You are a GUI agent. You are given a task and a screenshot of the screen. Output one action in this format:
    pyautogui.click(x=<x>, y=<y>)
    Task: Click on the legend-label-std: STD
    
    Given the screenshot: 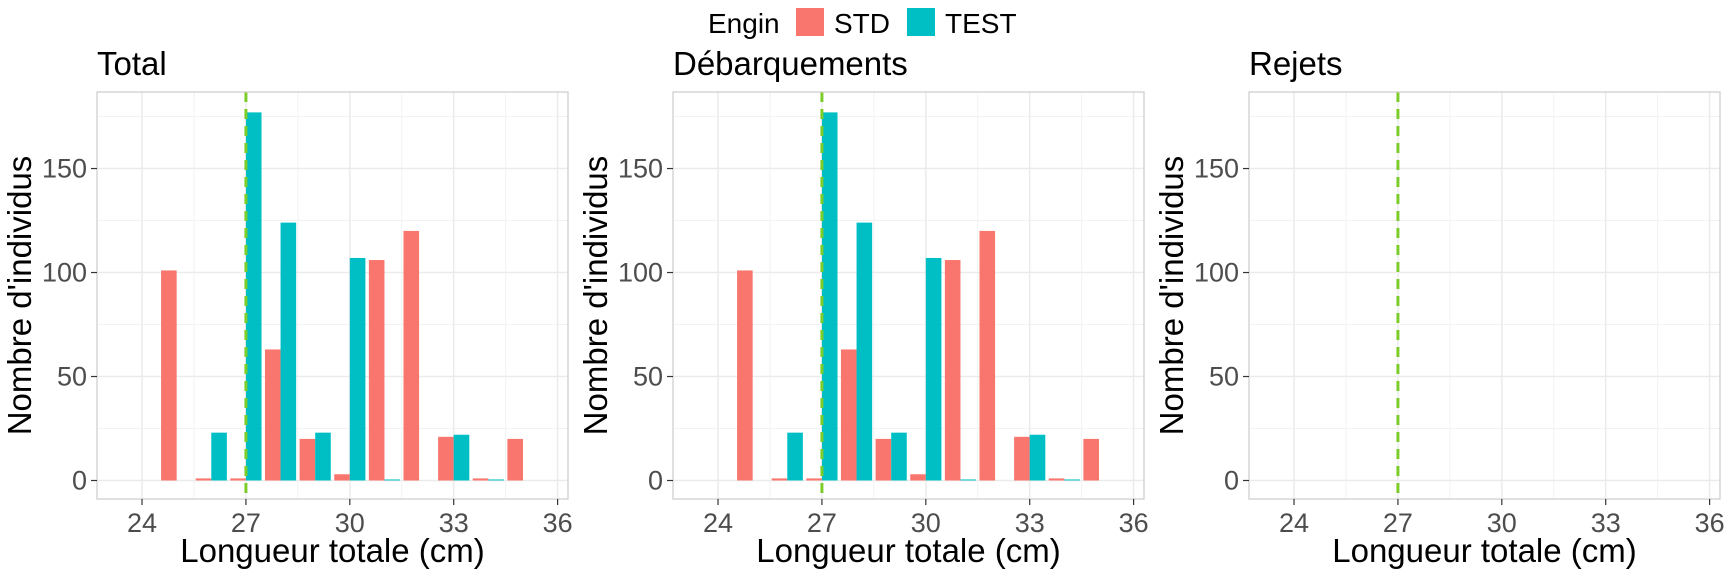 What is the action you would take?
    pyautogui.click(x=862, y=23)
    